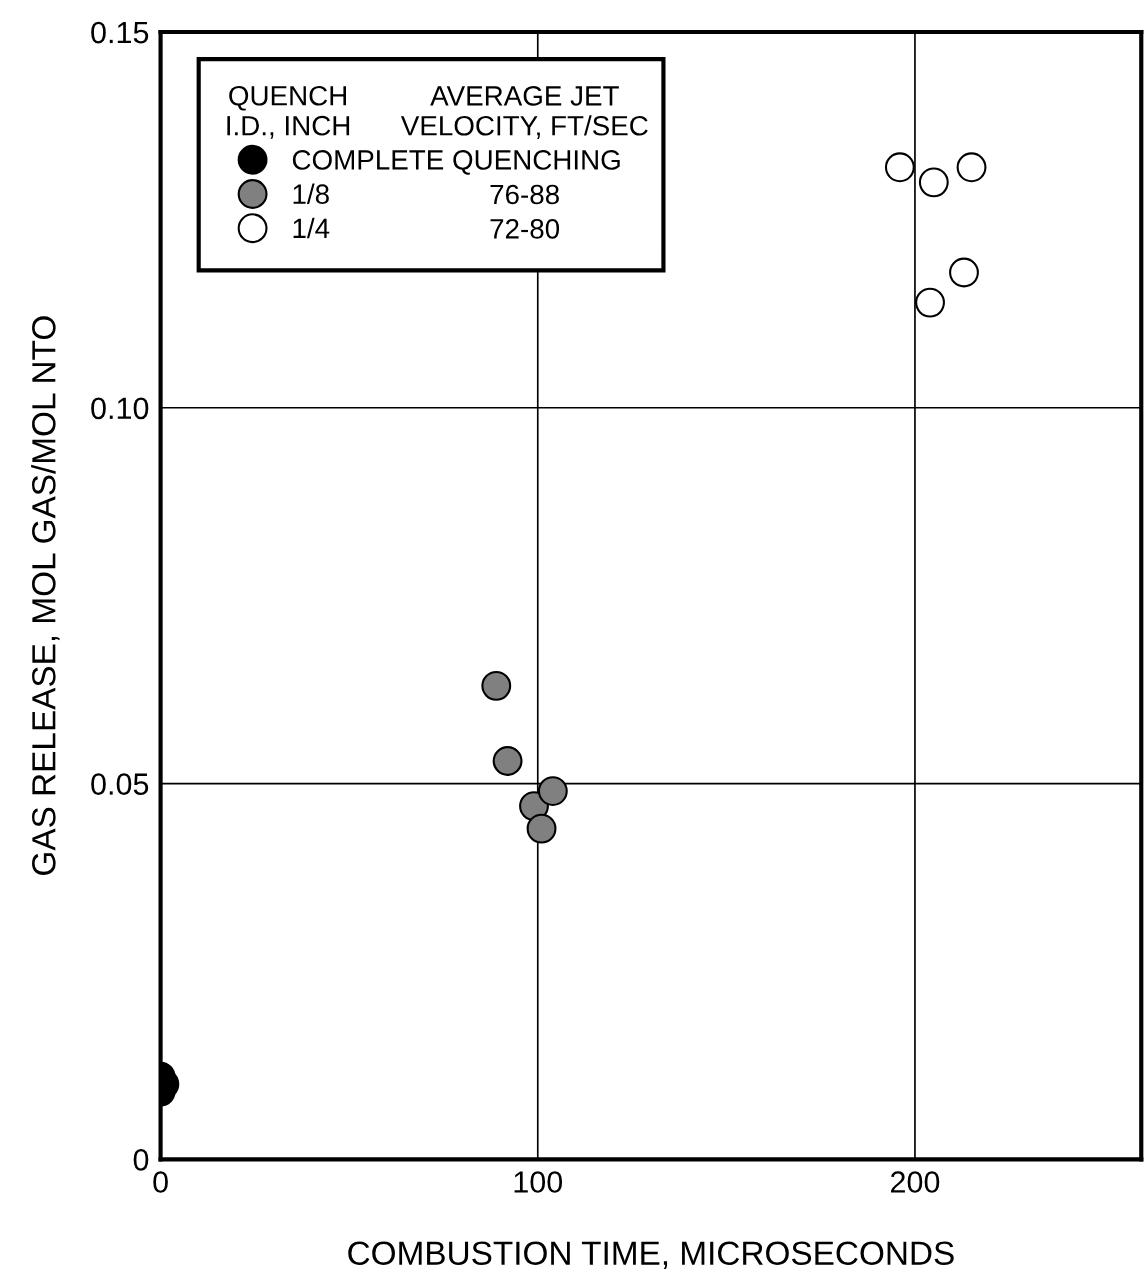  Describe the element at coordinates (456, 162) in the screenshot. I see `legend-label: COMPLETE QUENCHING` at that location.